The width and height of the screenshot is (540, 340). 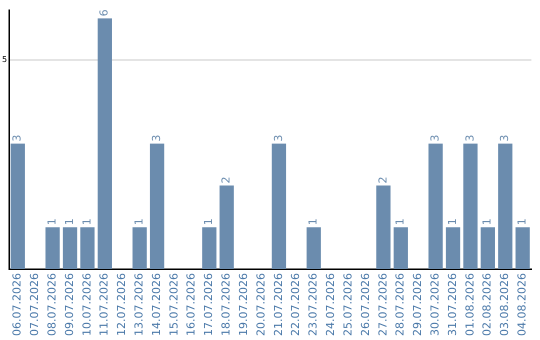 I want to click on x-tick-label: 13.07.2026, so click(x=139, y=304).